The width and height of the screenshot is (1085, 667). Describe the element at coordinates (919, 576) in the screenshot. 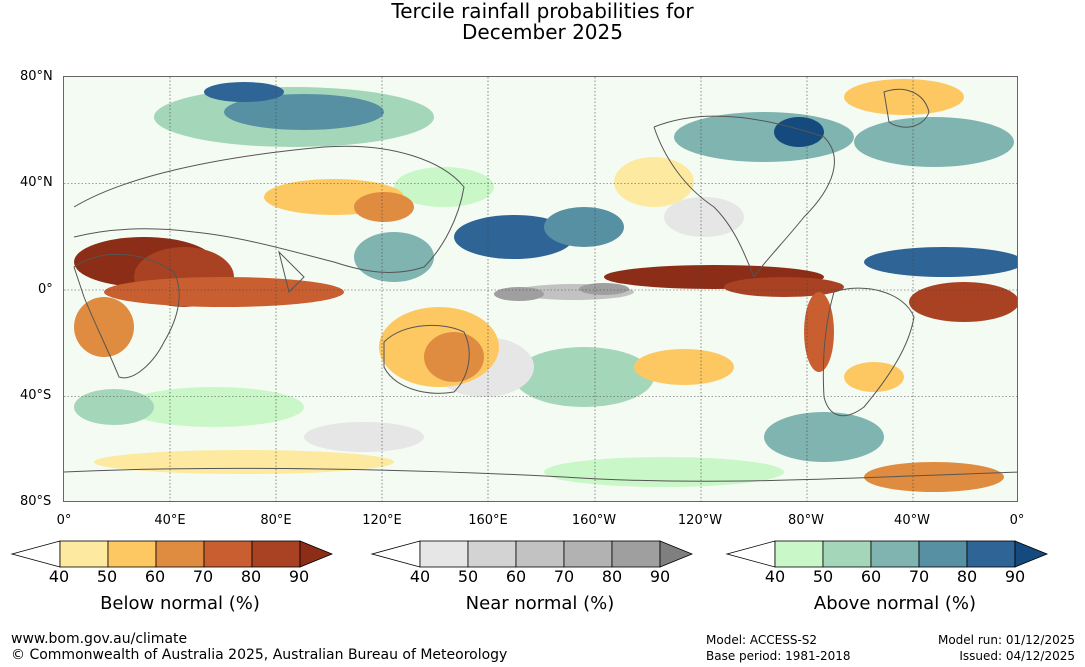

I see `legend-above-tick: 70` at that location.